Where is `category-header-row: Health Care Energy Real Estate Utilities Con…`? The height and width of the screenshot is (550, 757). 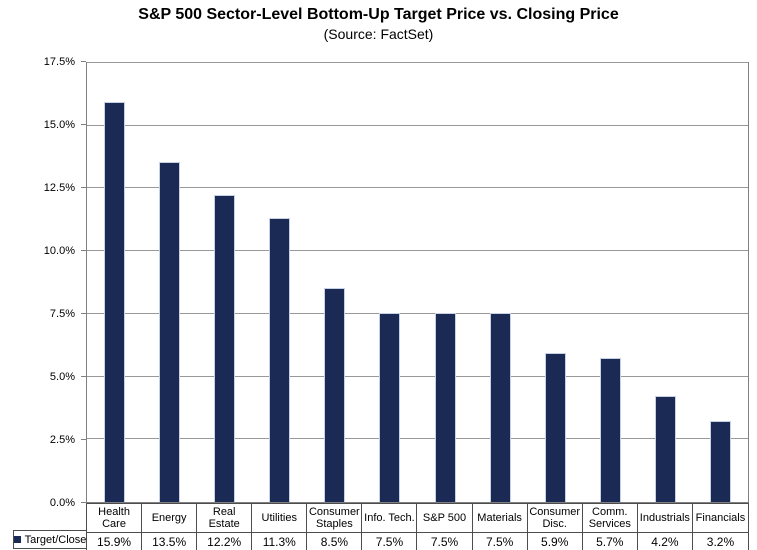
category-header-row: Health Care Energy Real Estate Utilities Con… is located at coordinates (417, 517).